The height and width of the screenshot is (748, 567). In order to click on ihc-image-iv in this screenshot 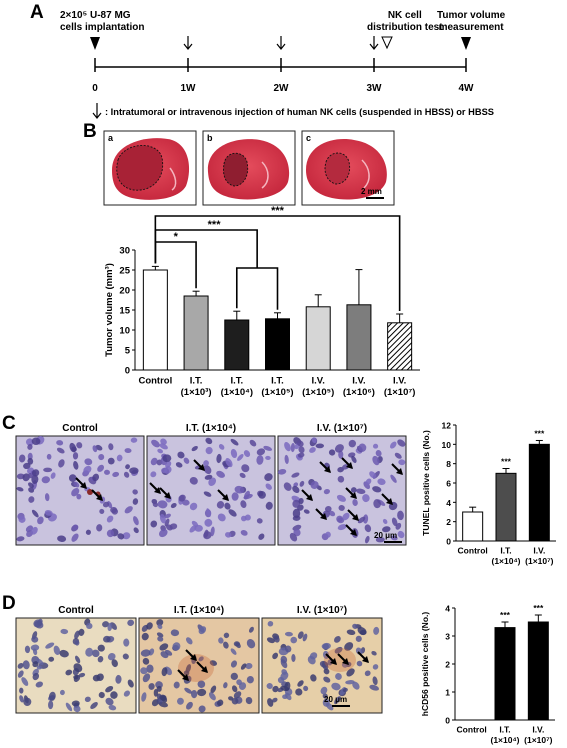, I will do `click(322, 665)`.